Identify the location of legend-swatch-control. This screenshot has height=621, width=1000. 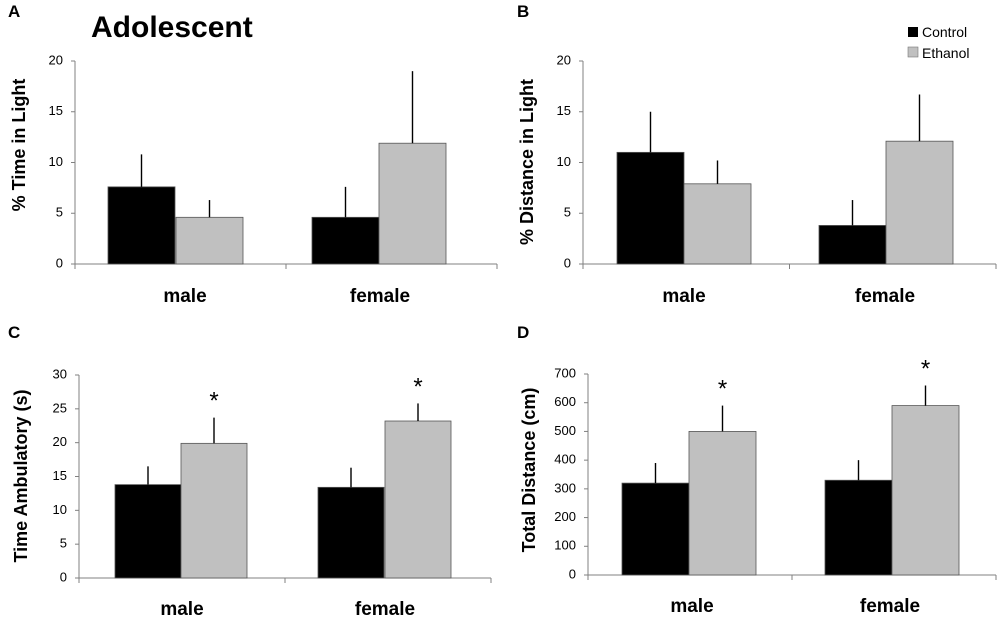
(913, 32).